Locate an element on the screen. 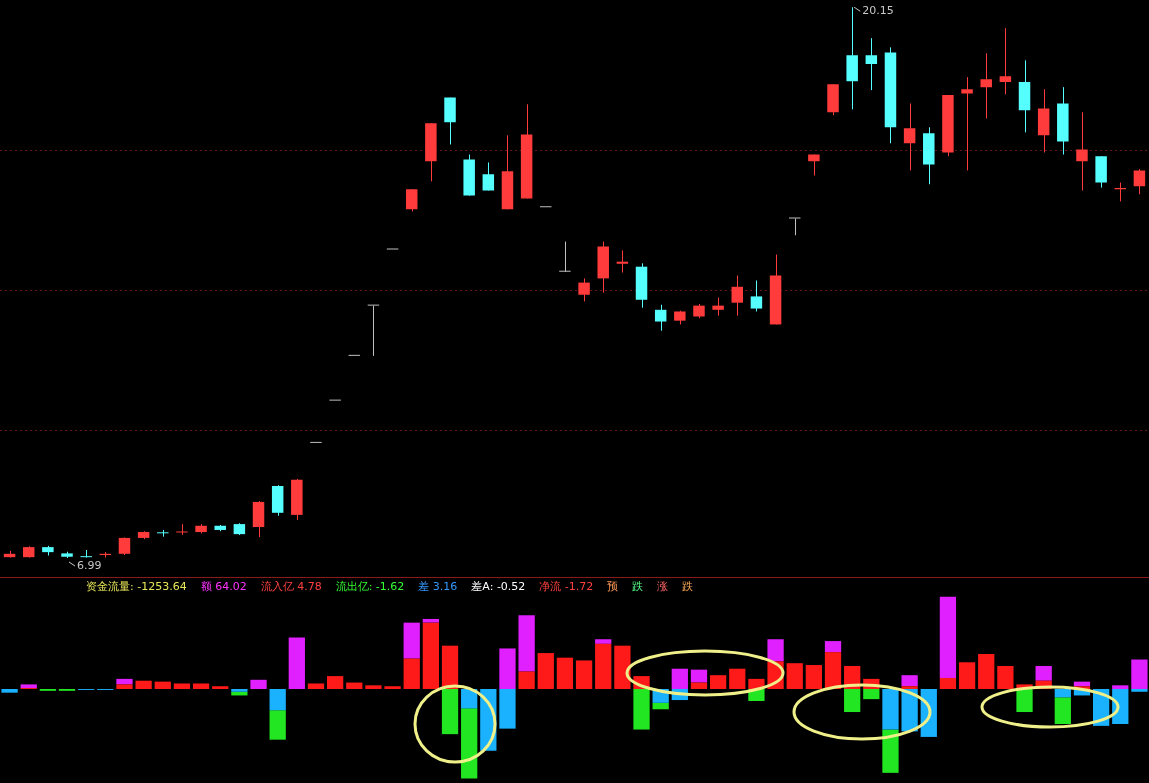 This screenshot has width=1149, height=783. text: 涨 is located at coordinates (663, 586).